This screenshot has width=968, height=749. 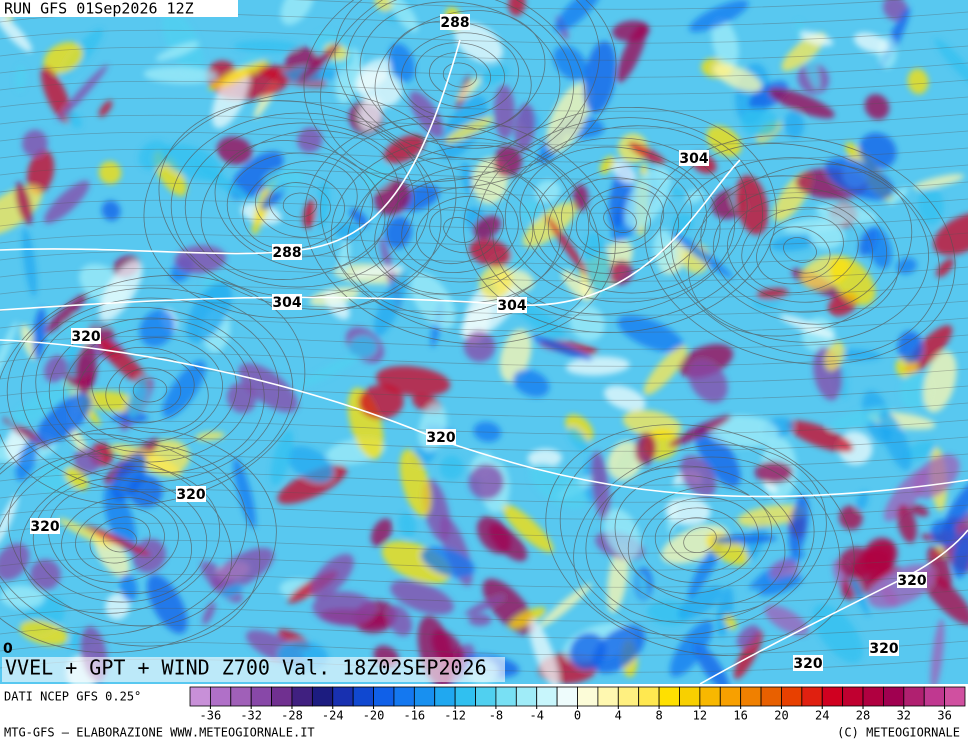 I want to click on map-title: VVEL + GPT + WIND Z700 Val. 18Z02SEP2026, so click(x=246, y=668).